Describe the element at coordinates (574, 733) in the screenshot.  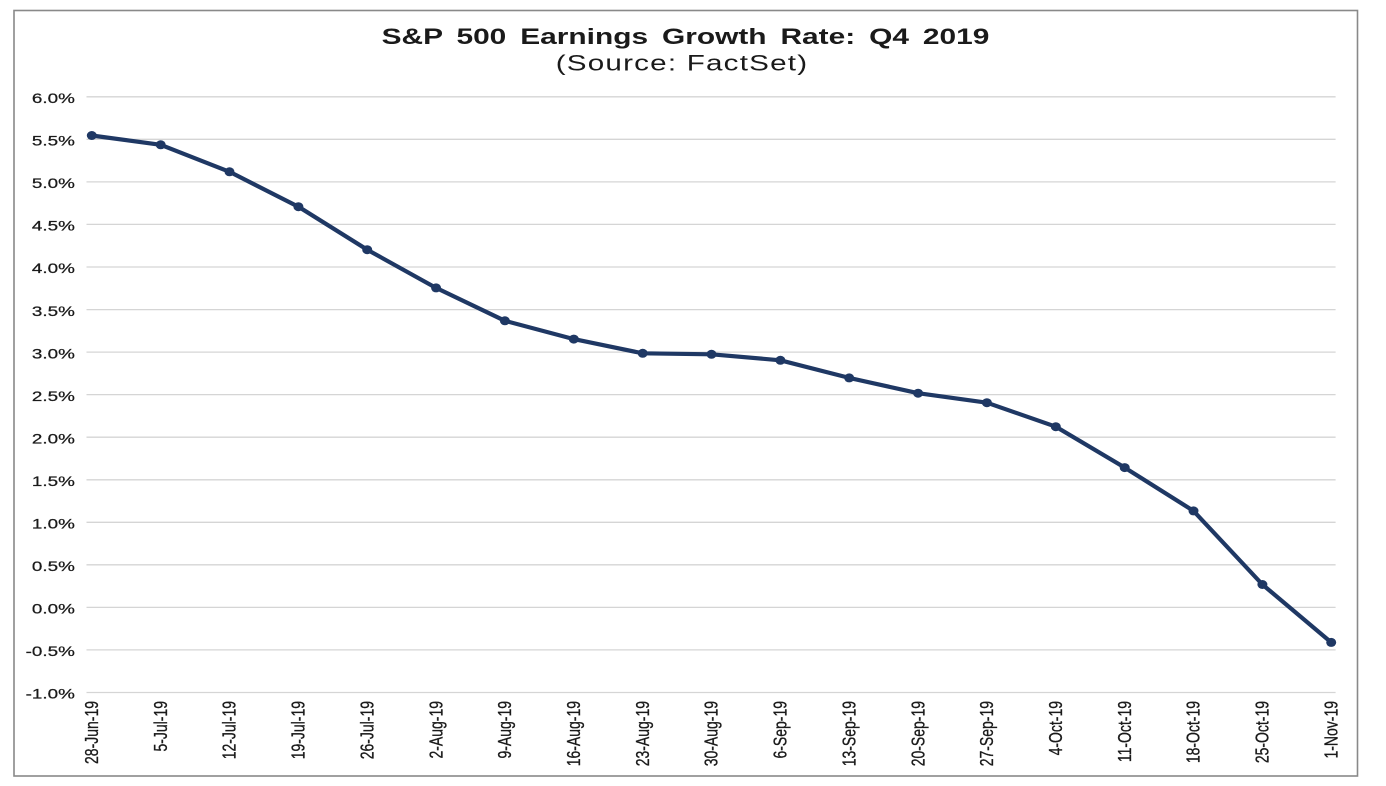
I see `svg-text: 16-Aug-19` at that location.